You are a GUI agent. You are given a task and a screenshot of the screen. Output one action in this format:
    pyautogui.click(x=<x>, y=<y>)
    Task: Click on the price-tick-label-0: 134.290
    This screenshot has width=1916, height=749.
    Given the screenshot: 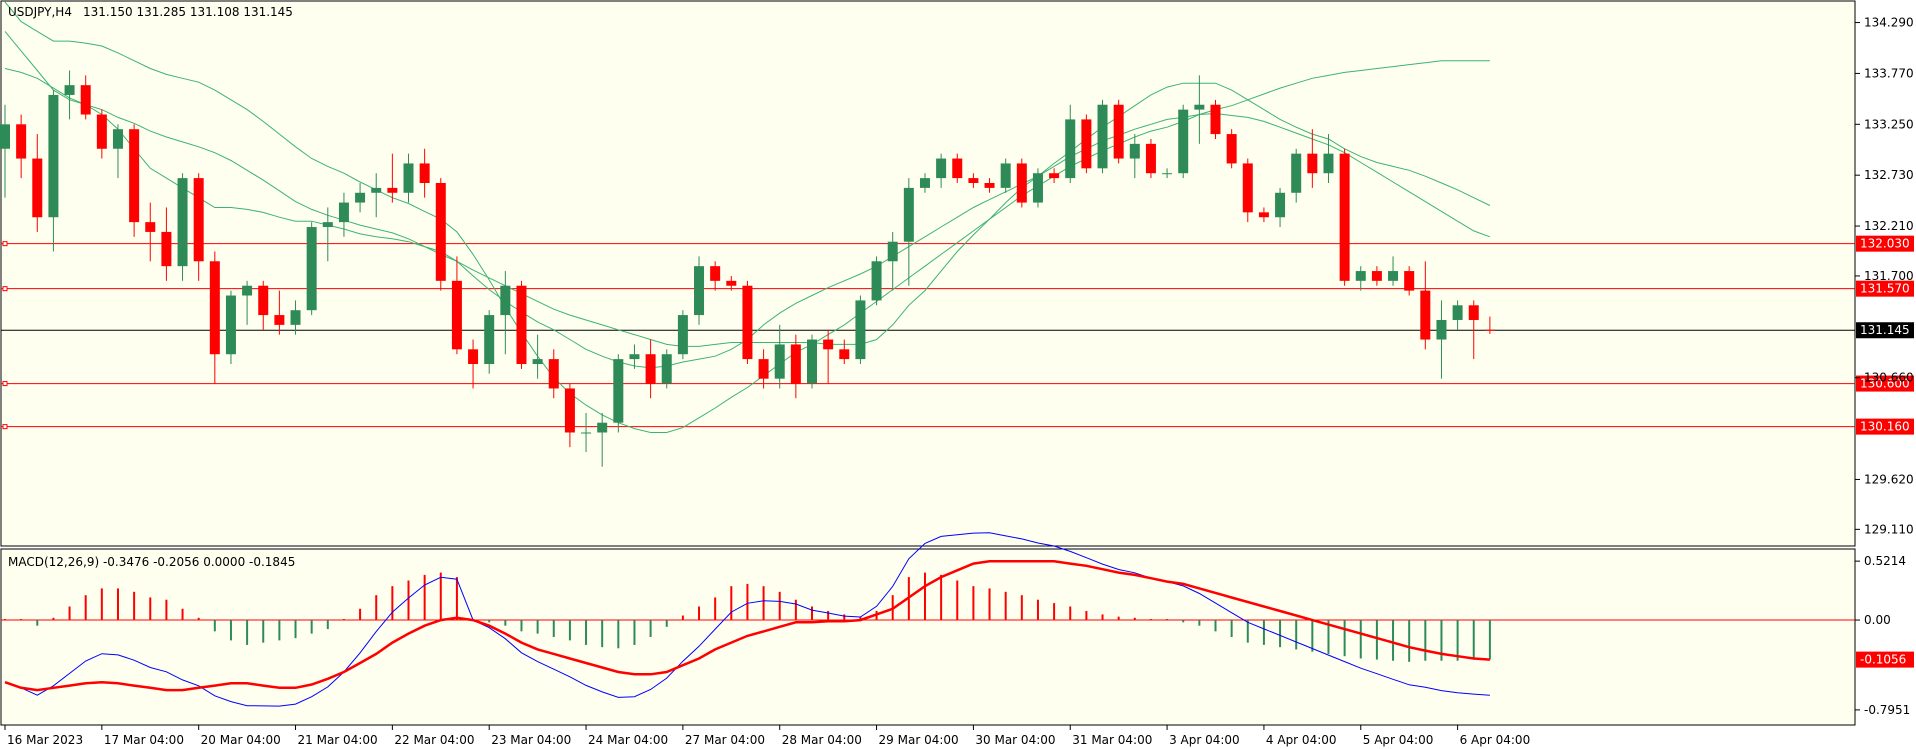 What is the action you would take?
    pyautogui.click(x=1889, y=23)
    